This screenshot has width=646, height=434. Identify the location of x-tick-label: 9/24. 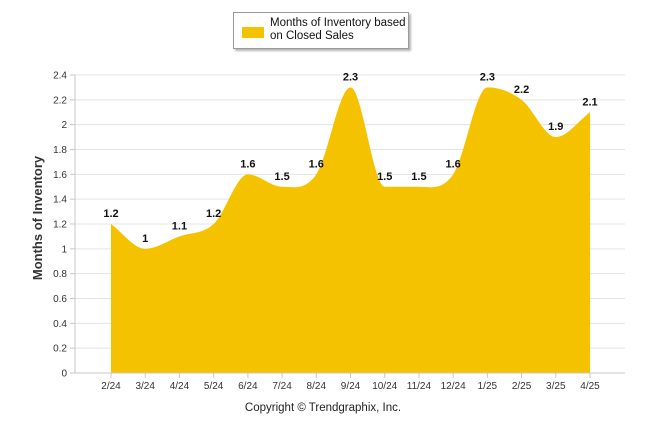
(351, 386).